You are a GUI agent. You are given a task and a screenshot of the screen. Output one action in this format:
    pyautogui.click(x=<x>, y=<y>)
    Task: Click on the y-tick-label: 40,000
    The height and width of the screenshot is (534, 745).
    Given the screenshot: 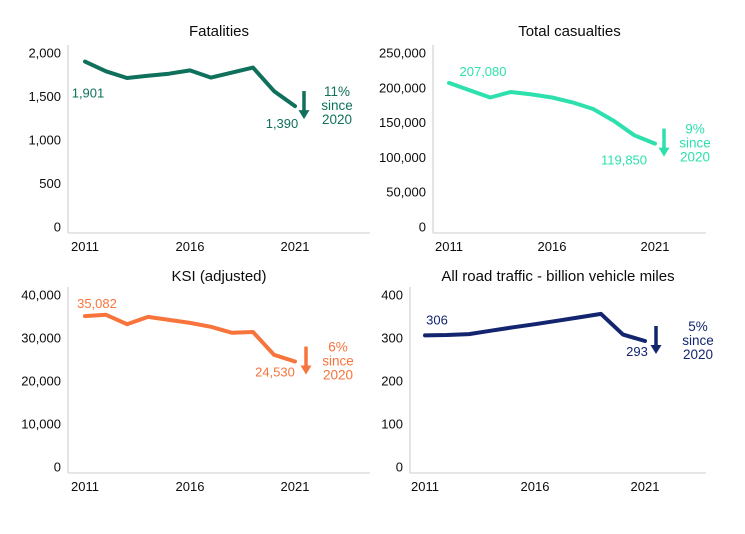 What is the action you would take?
    pyautogui.click(x=41, y=295)
    